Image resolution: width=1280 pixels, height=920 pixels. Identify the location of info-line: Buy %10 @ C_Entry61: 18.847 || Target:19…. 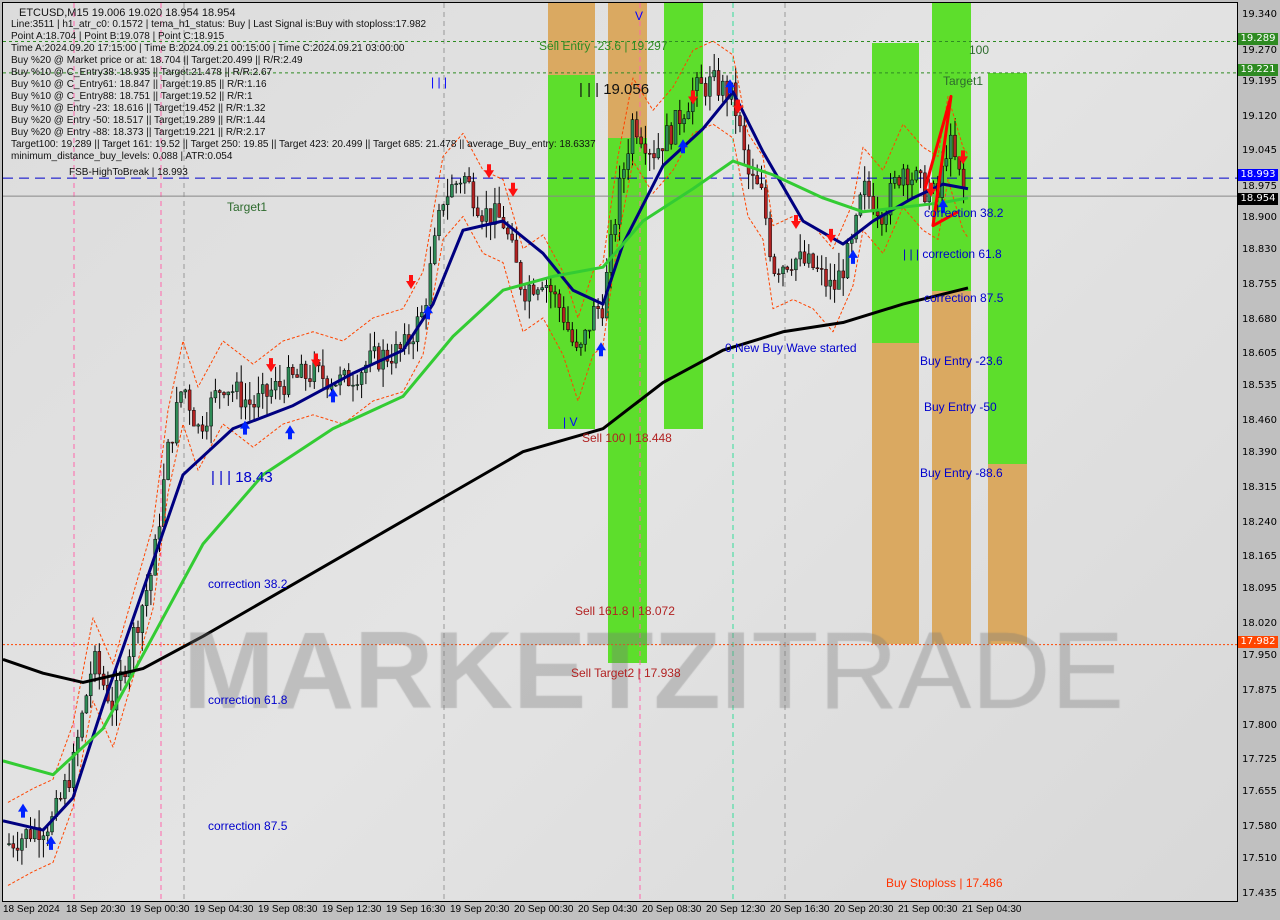
(139, 84).